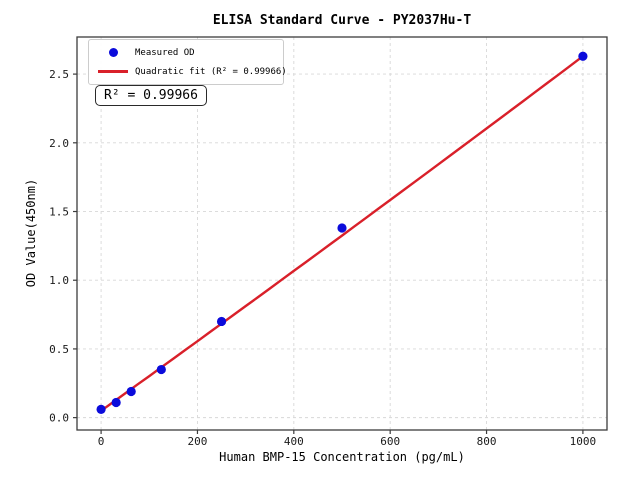  Describe the element at coordinates (151, 95) in the screenshot. I see `r-squared-annotation: R² = 0.99966` at that location.